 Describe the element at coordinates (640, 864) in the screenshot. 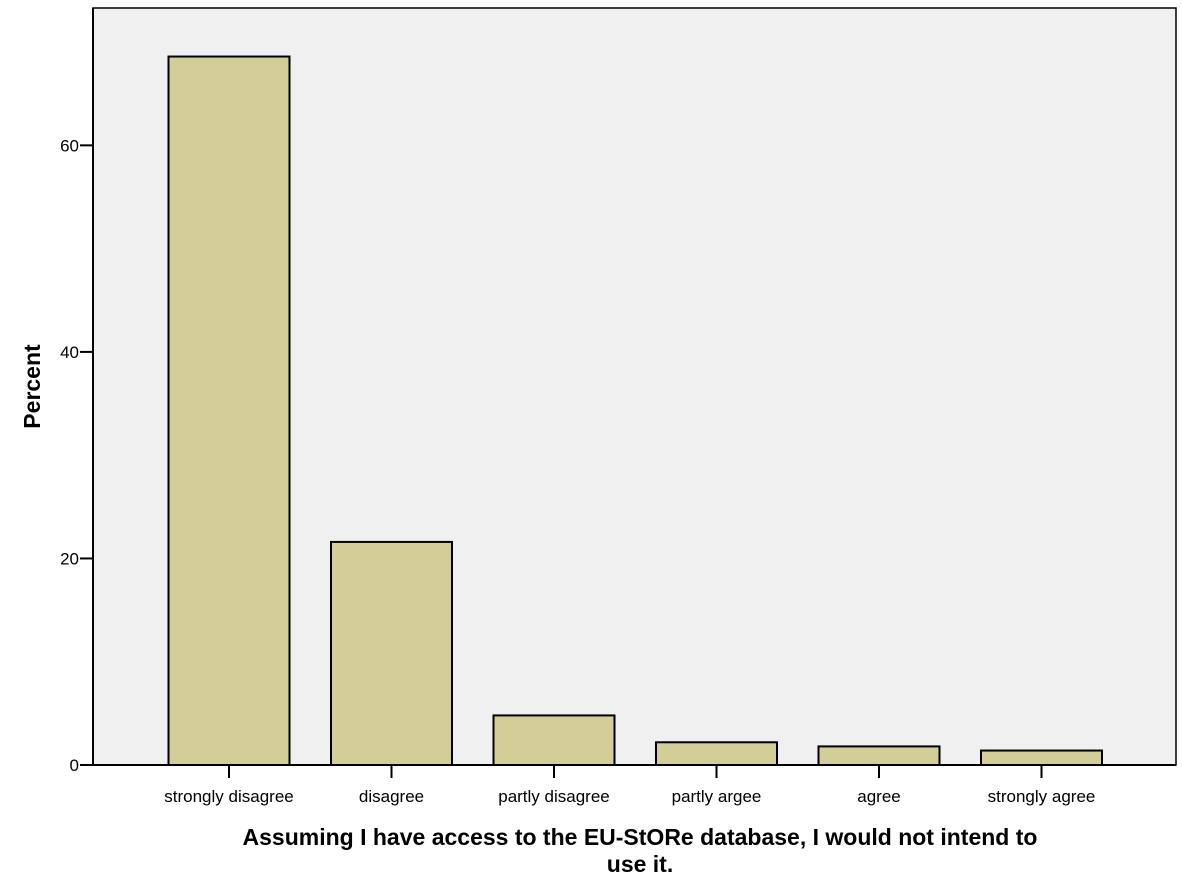

I see `x-axis-title-line-2: use it.` at that location.